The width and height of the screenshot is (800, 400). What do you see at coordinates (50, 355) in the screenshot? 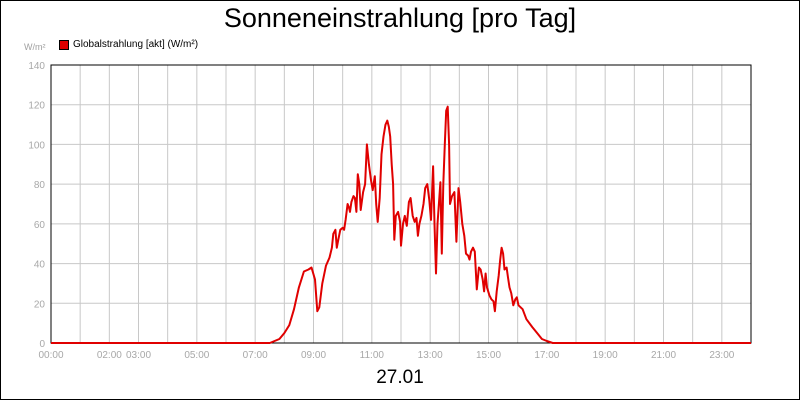
I see `x-tick-label: 00:00` at bounding box center [50, 355].